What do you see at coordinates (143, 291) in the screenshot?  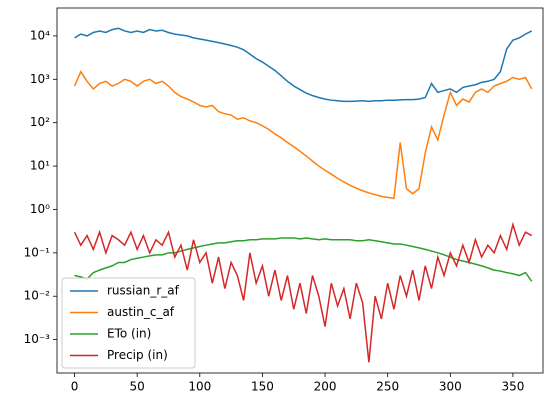 I see `legend-label: russian_r_af` at bounding box center [143, 291].